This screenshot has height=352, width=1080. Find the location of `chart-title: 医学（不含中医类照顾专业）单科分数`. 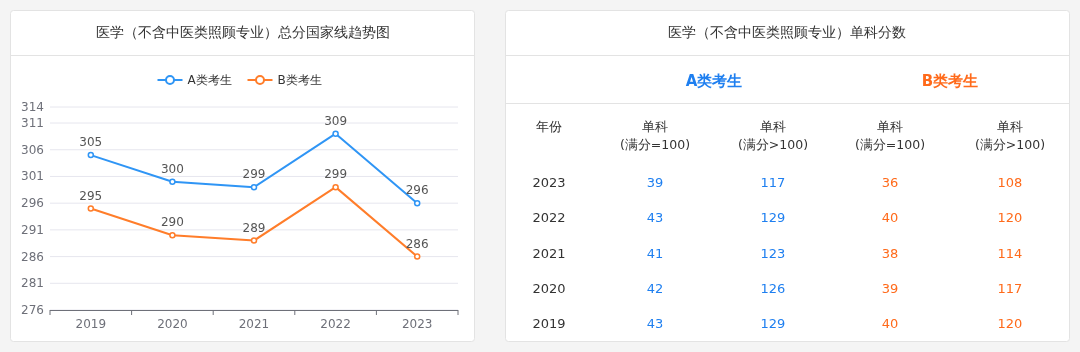

chart-title: 医学（不含中医类照顾专业）单科分数 is located at coordinates (787, 32).